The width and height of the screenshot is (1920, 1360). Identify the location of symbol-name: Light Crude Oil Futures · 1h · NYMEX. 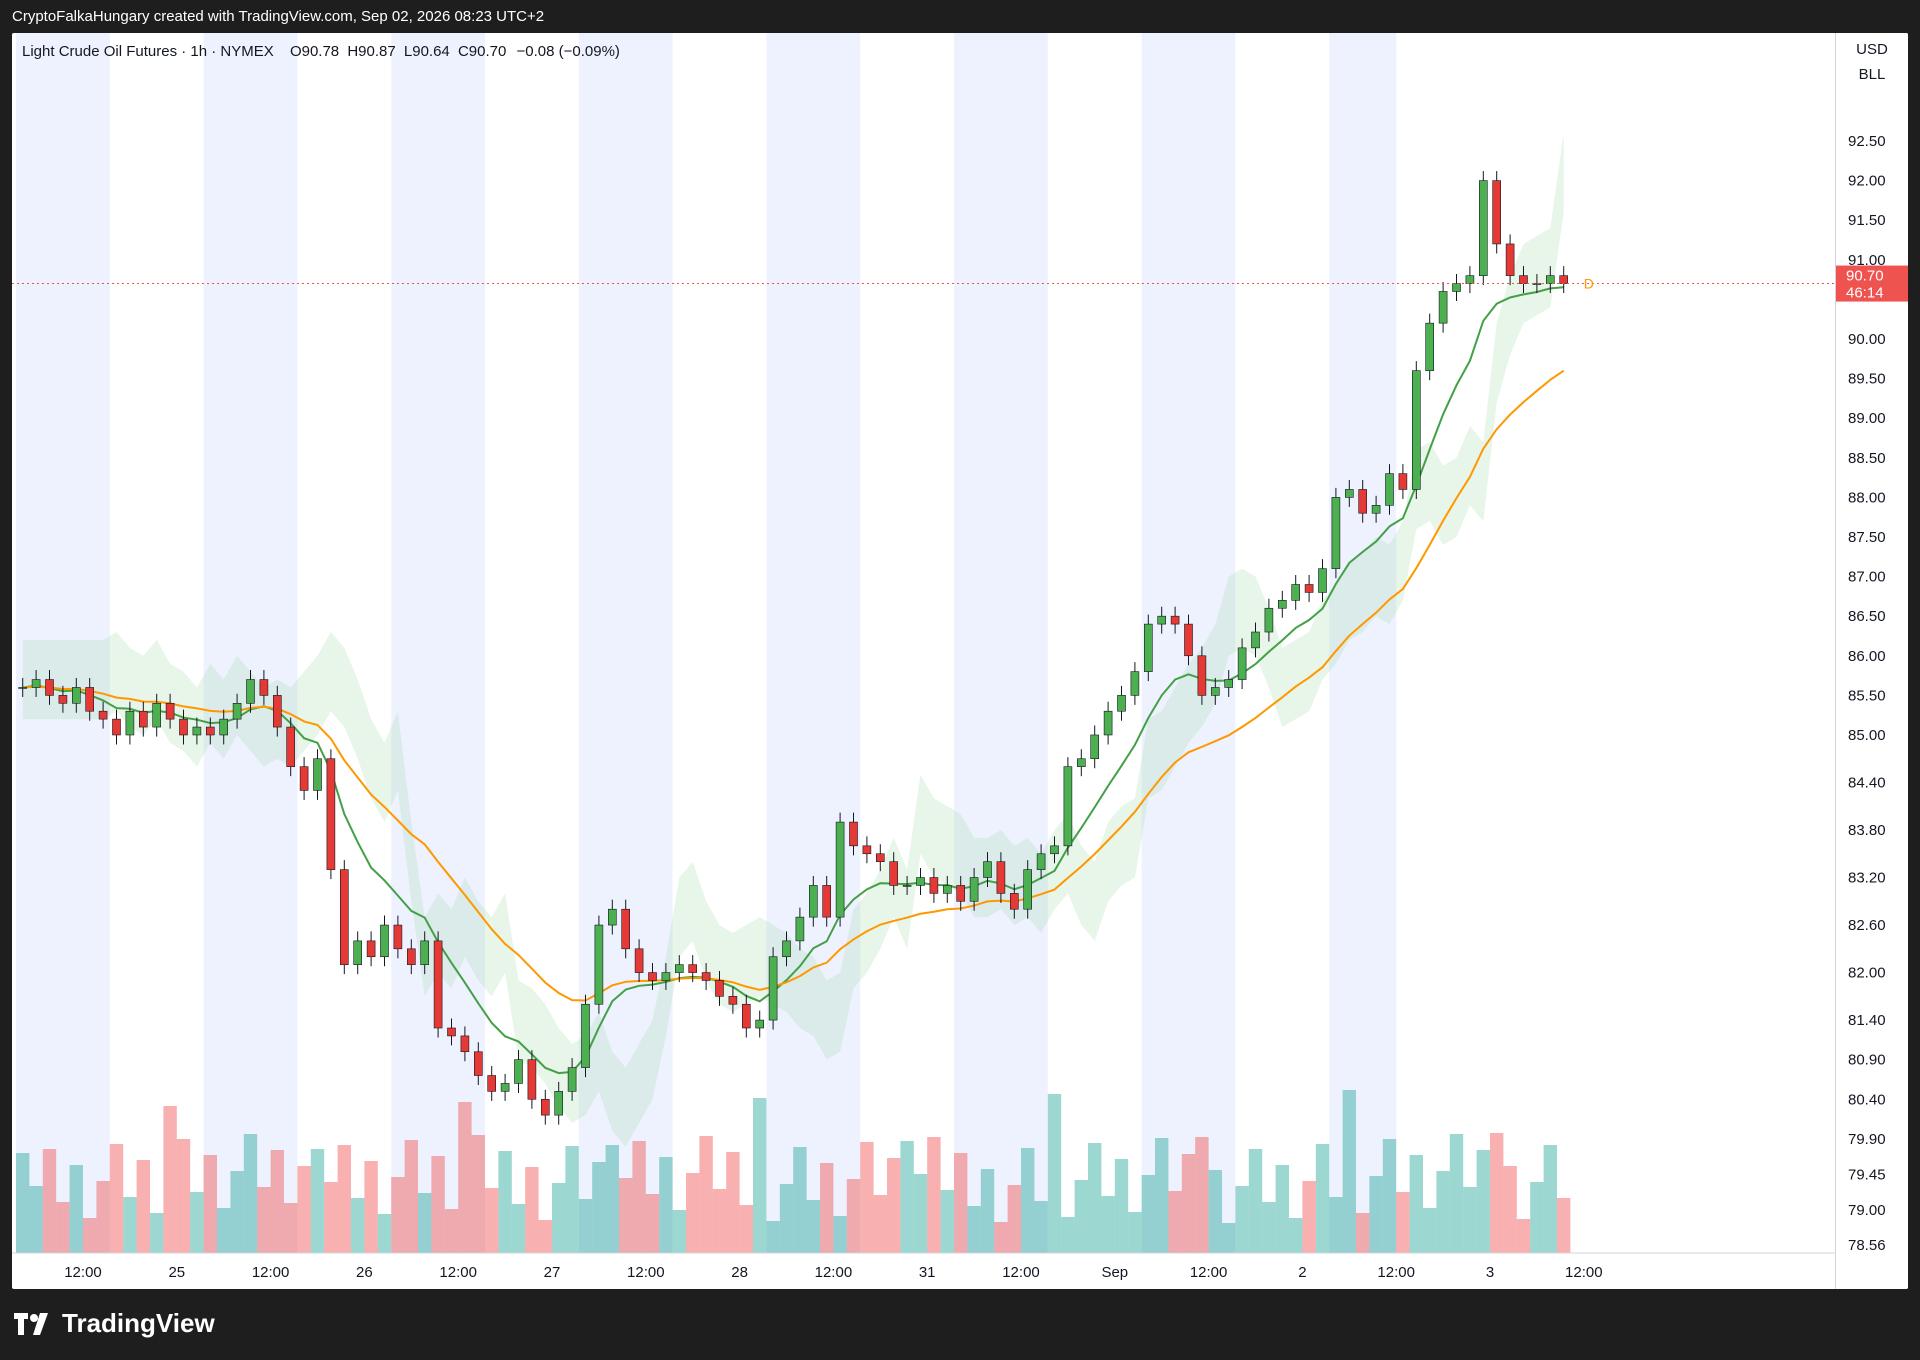
(148, 51).